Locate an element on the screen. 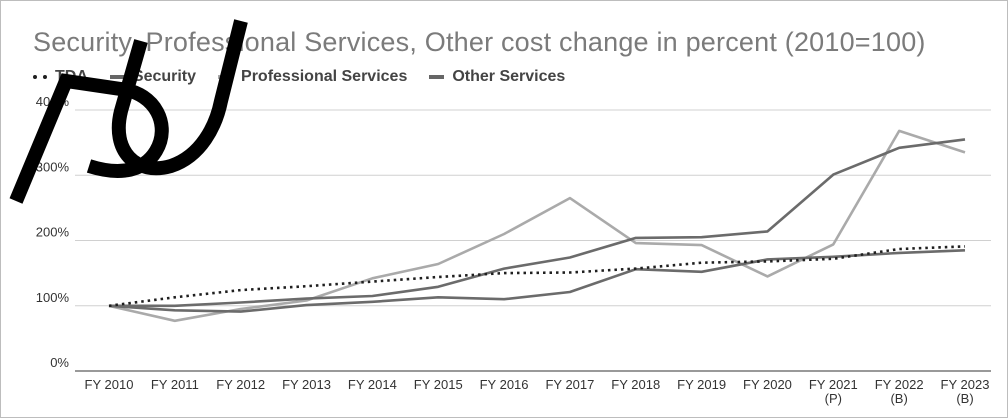 The height and width of the screenshot is (418, 1008). legend-swatch-other-services is located at coordinates (437, 77).